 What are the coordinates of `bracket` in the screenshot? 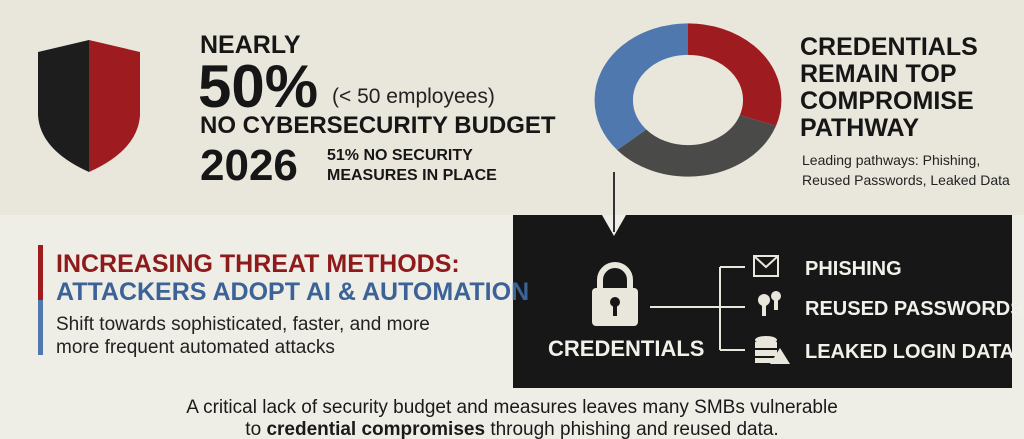 It's located at (697, 308).